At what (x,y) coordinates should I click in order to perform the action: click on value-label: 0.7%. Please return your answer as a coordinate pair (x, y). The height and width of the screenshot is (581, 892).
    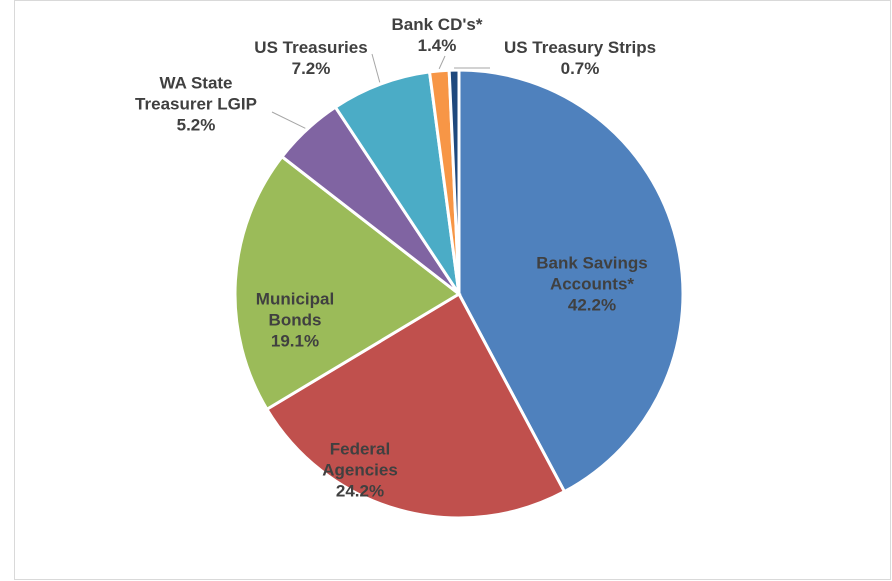
    Looking at the image, I should click on (580, 68).